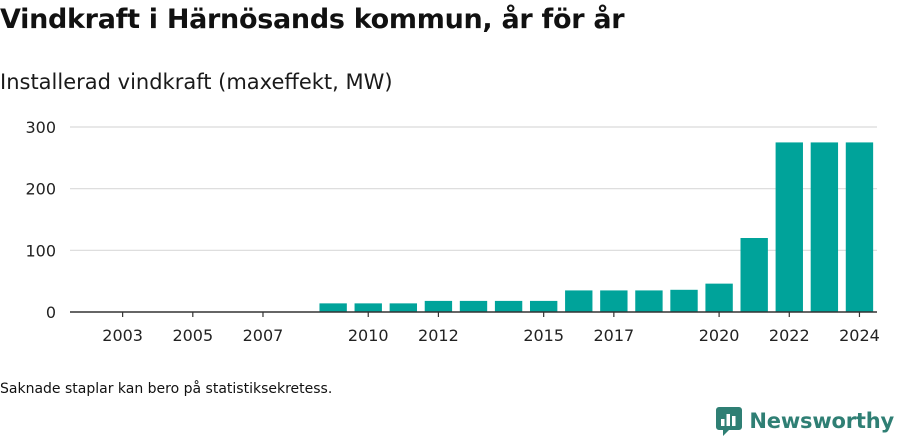  Describe the element at coordinates (649, 301) in the screenshot. I see `bar-2018` at that location.